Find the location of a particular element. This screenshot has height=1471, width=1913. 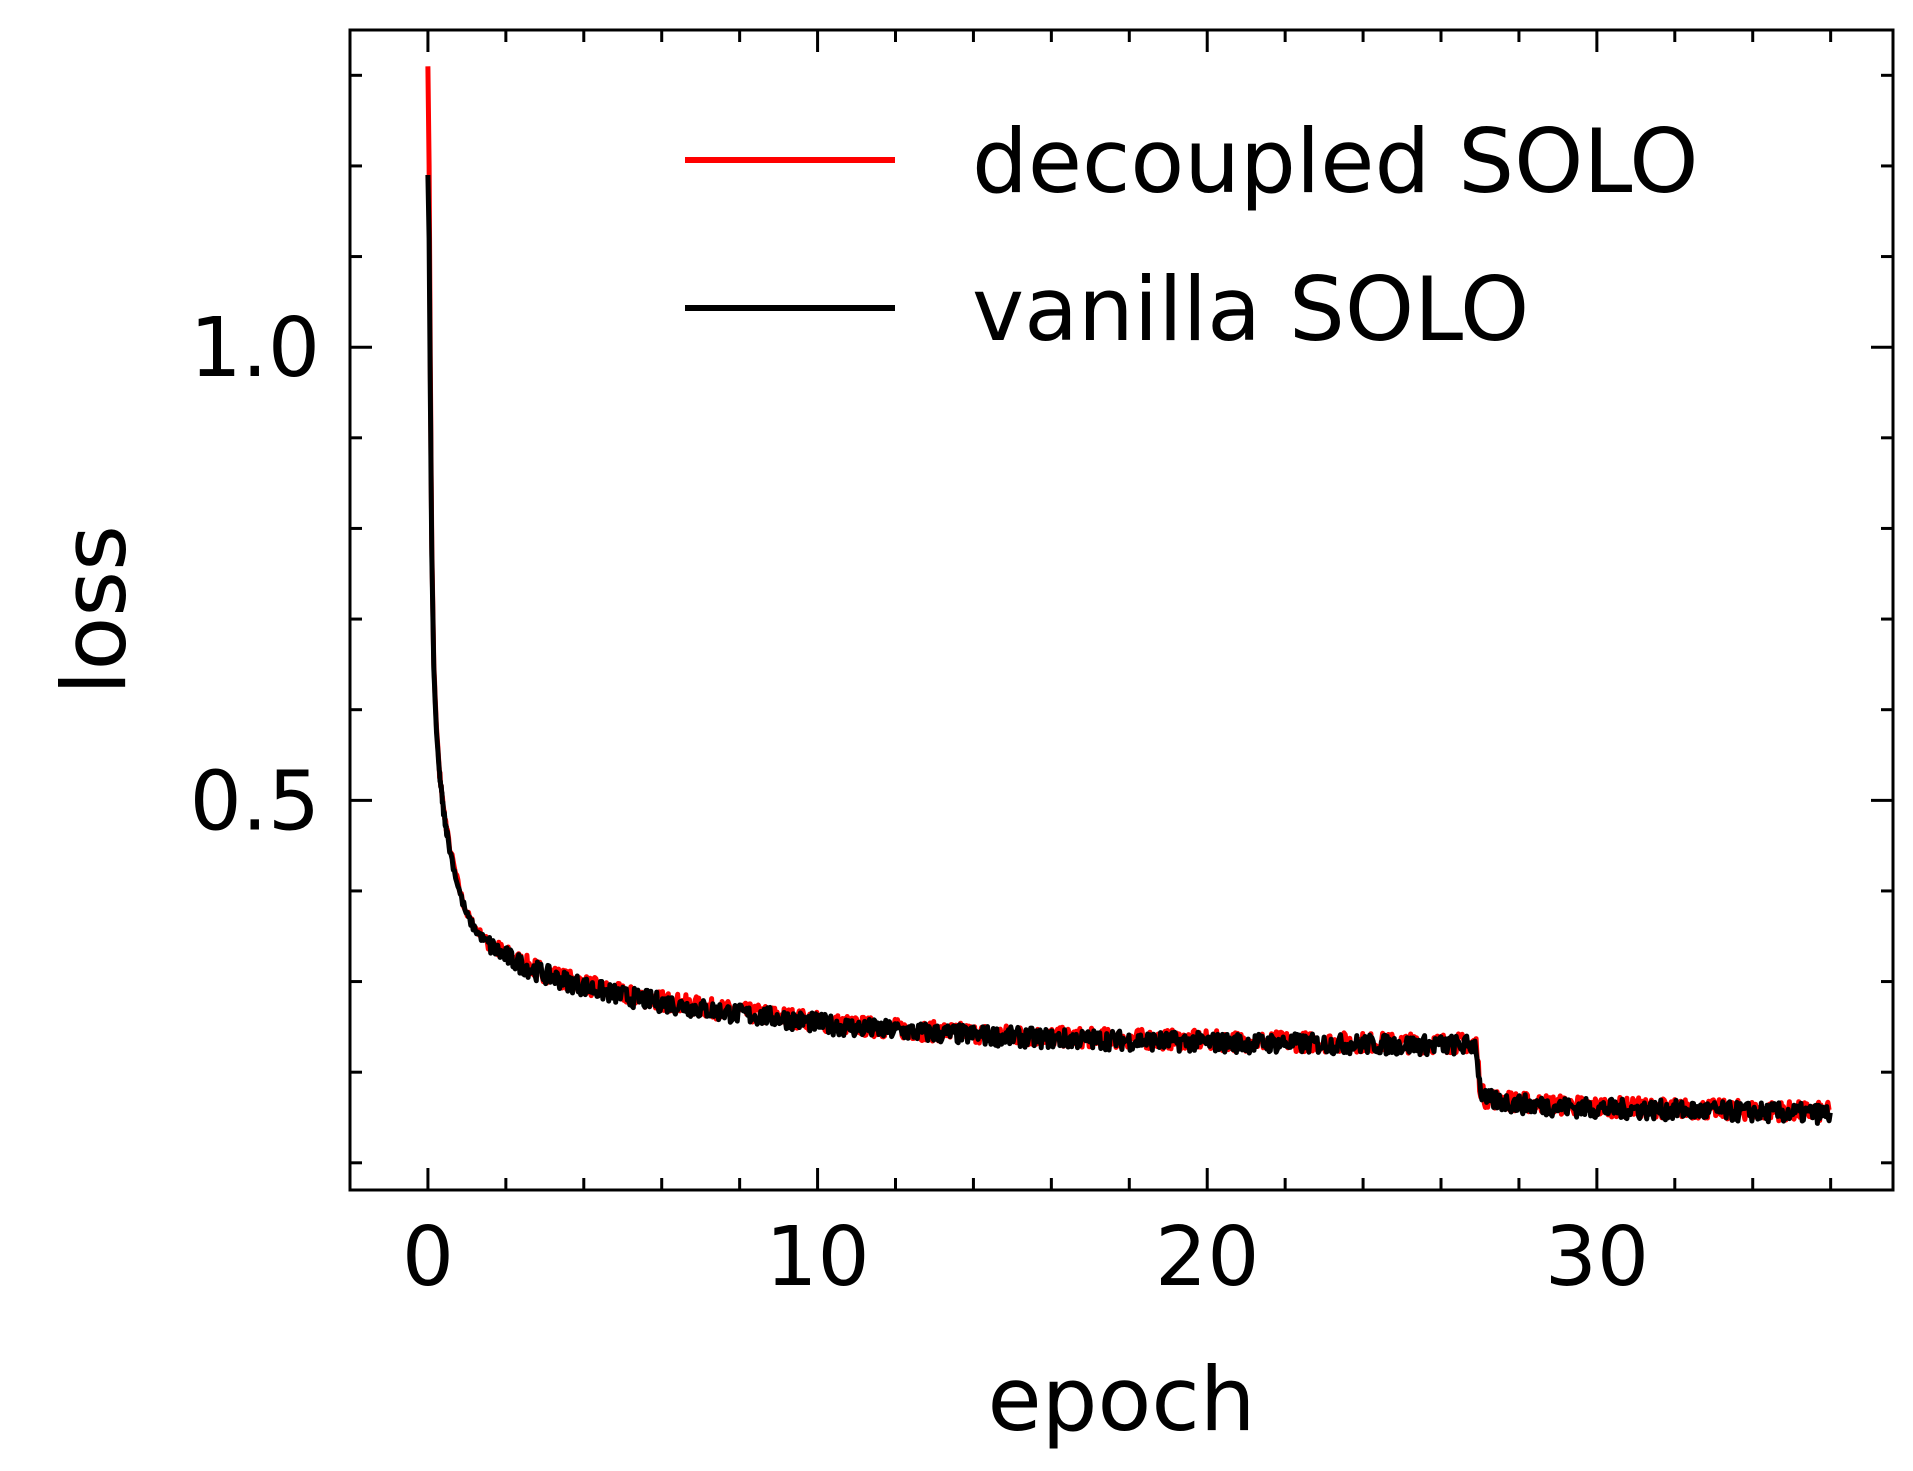

legend: decoupled SOLO vanilla SOLO is located at coordinates (1192, 235).